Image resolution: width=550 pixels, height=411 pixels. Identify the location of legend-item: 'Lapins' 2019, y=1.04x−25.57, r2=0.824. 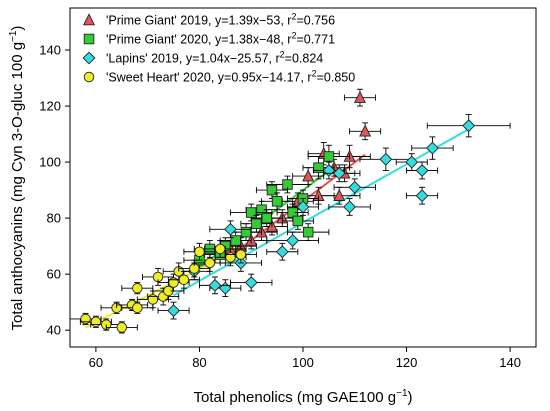
(202, 58).